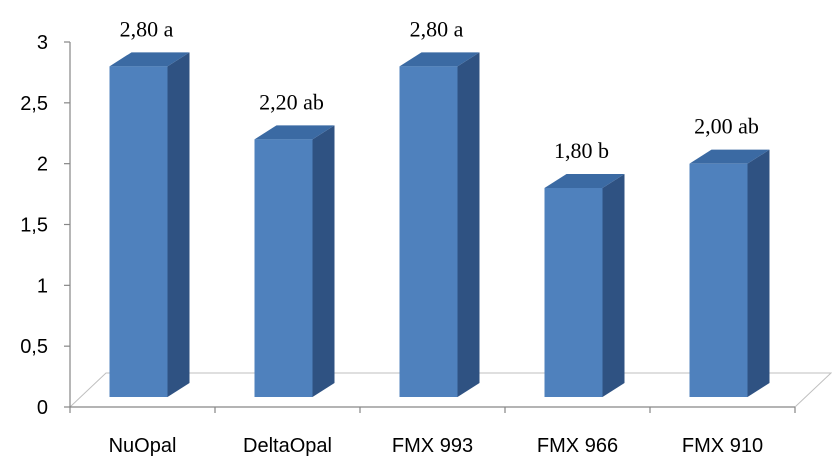 The image size is (832, 464). Describe the element at coordinates (42, 408) in the screenshot. I see `y-tick-label: 0` at that location.